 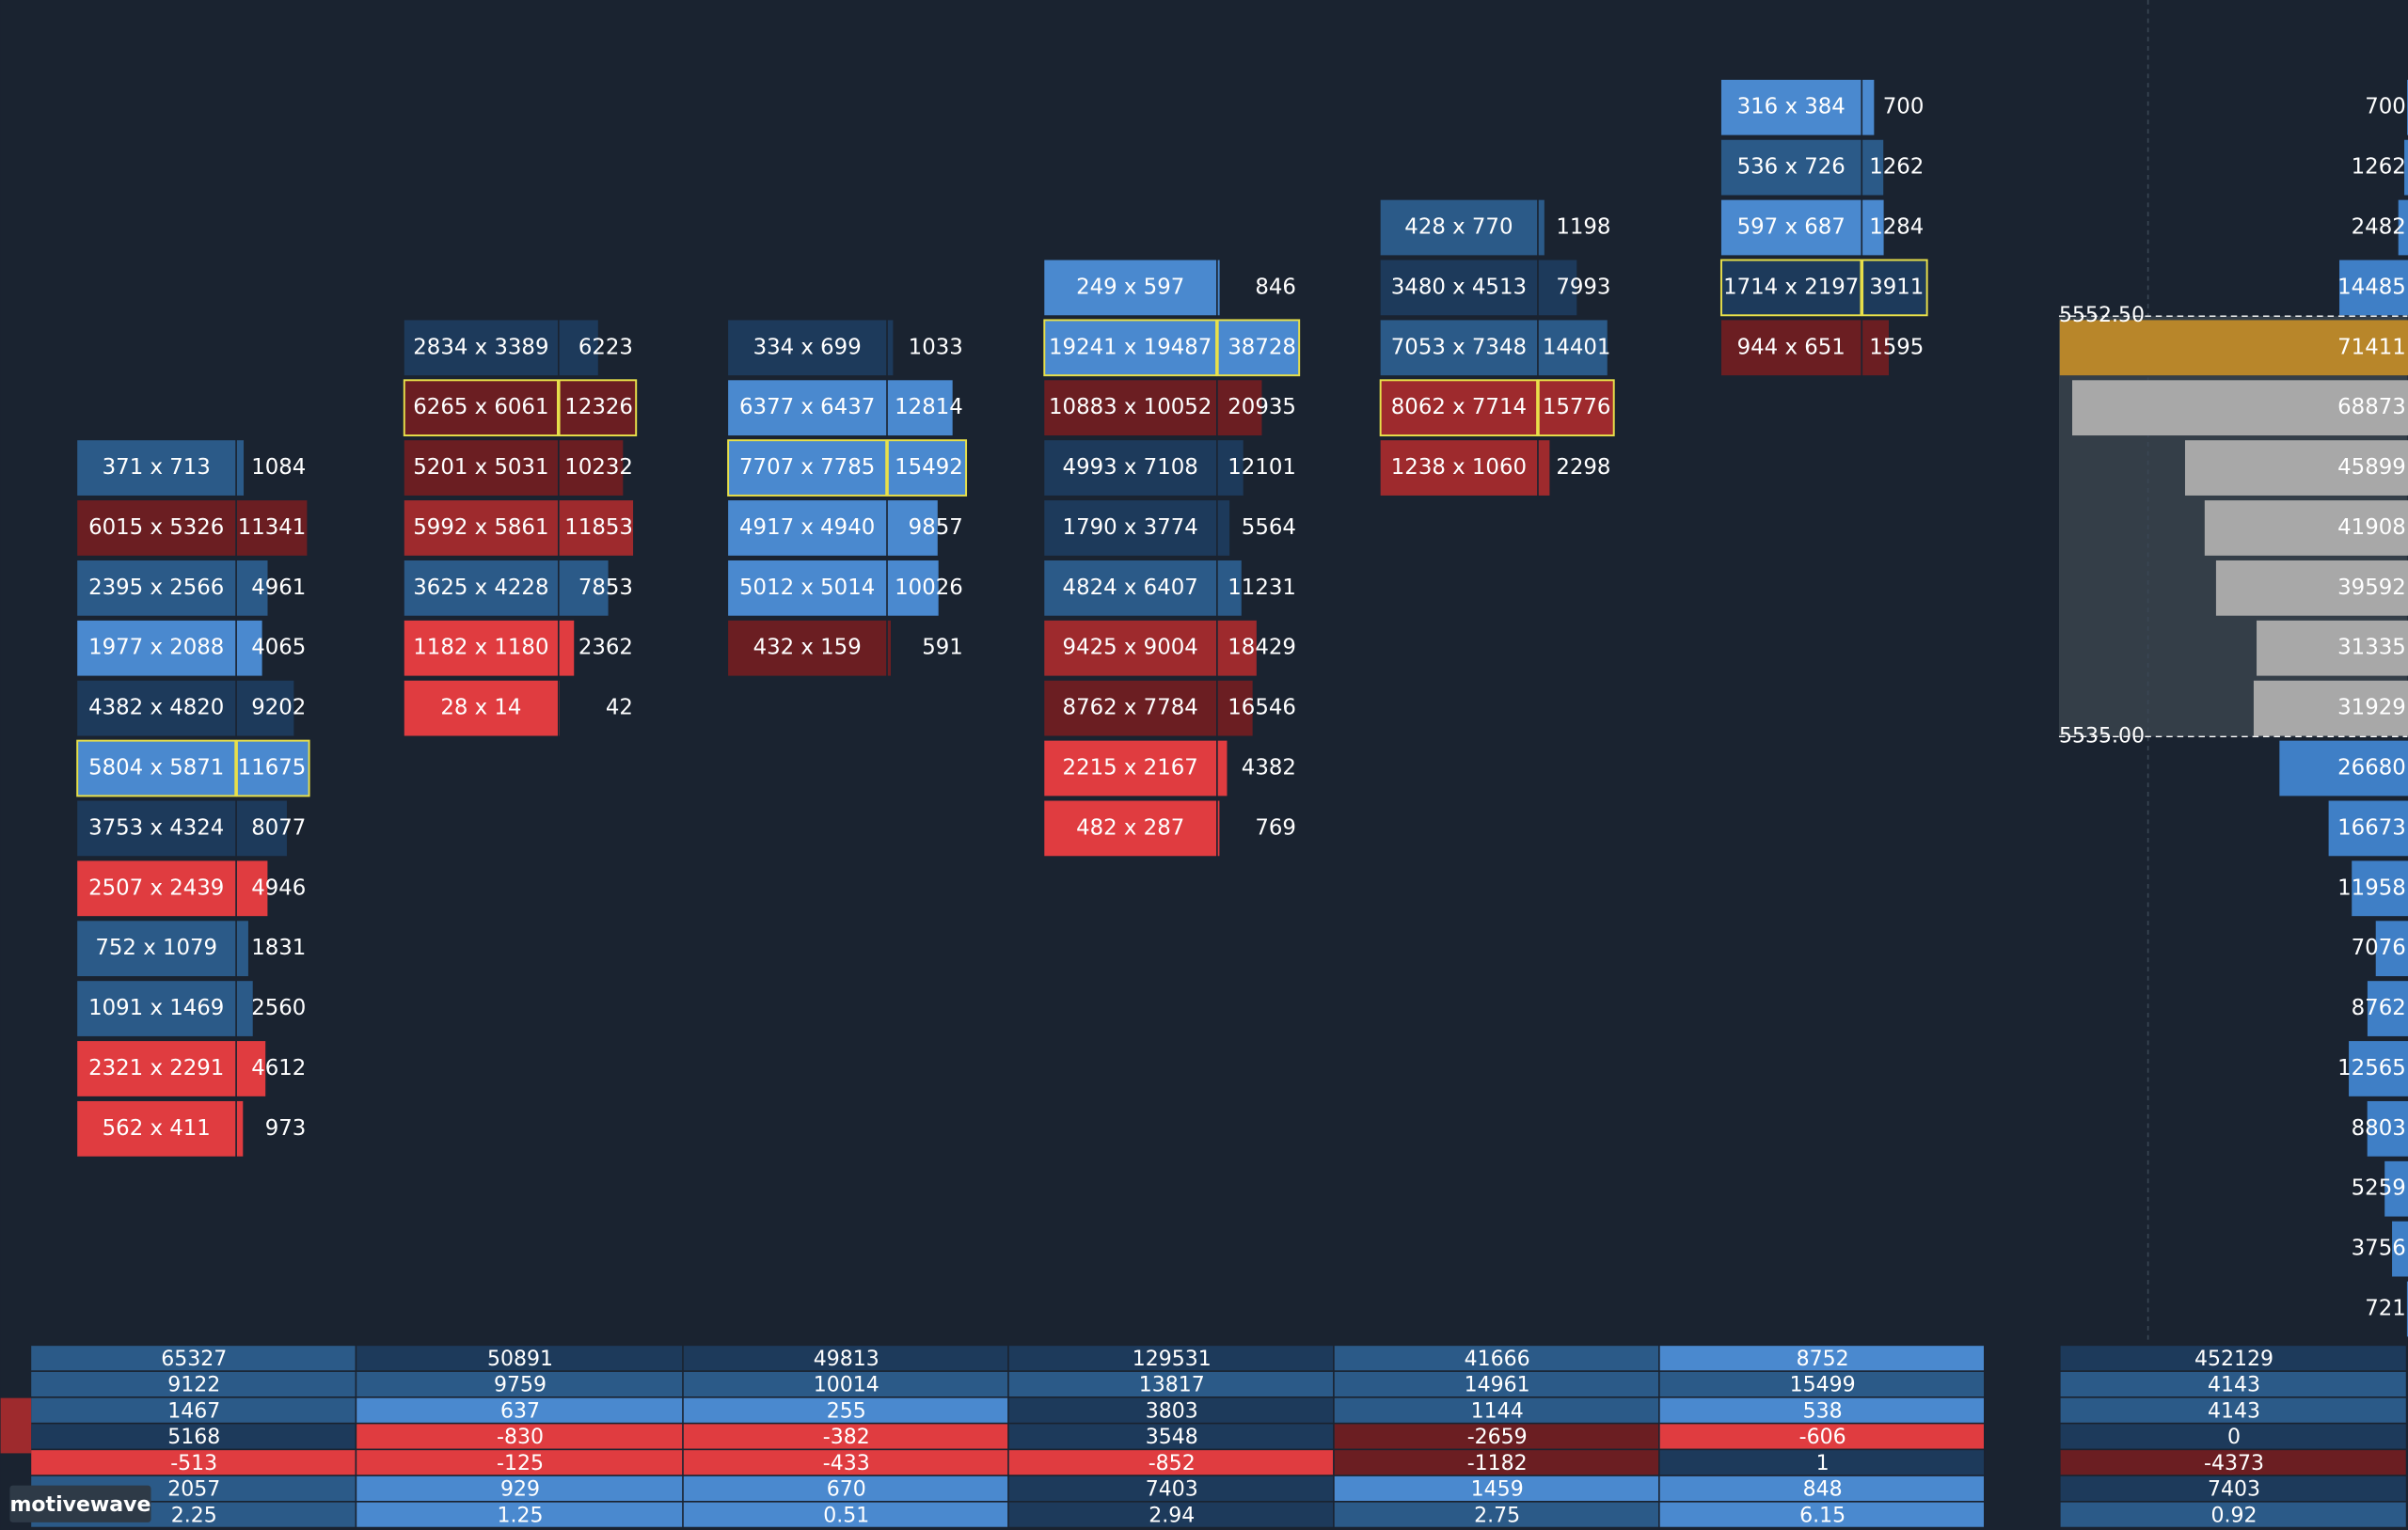 I want to click on total-label: 12814, so click(x=929, y=407).